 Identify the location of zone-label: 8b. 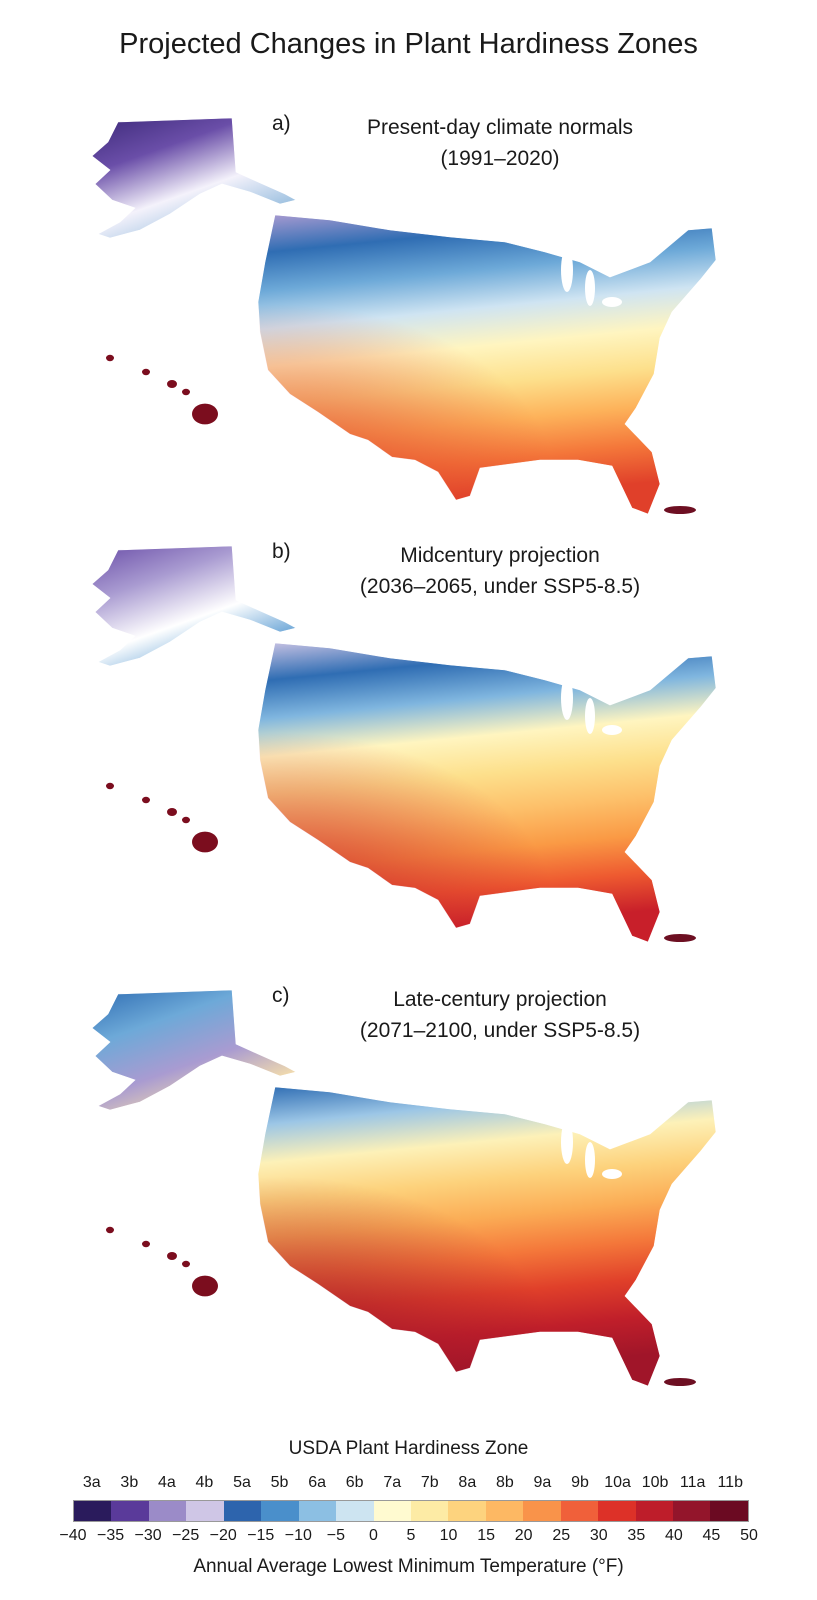
(504, 1482).